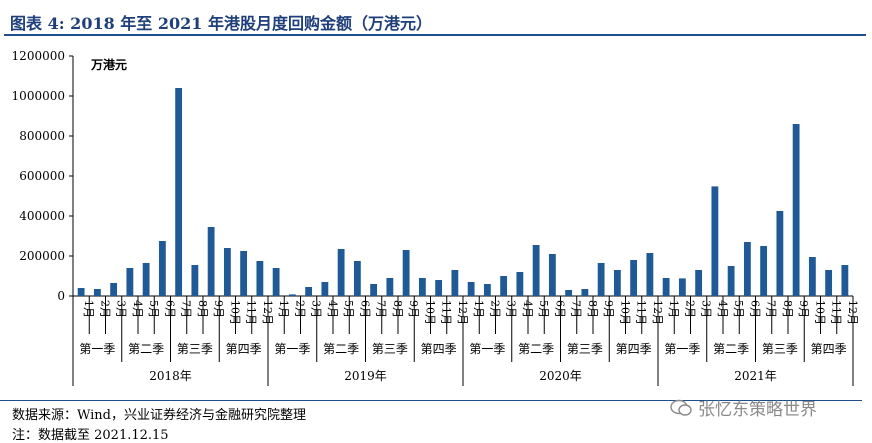  What do you see at coordinates (90, 435) in the screenshot?
I see `data-note: 注：数据截至 2021.12.15` at bounding box center [90, 435].